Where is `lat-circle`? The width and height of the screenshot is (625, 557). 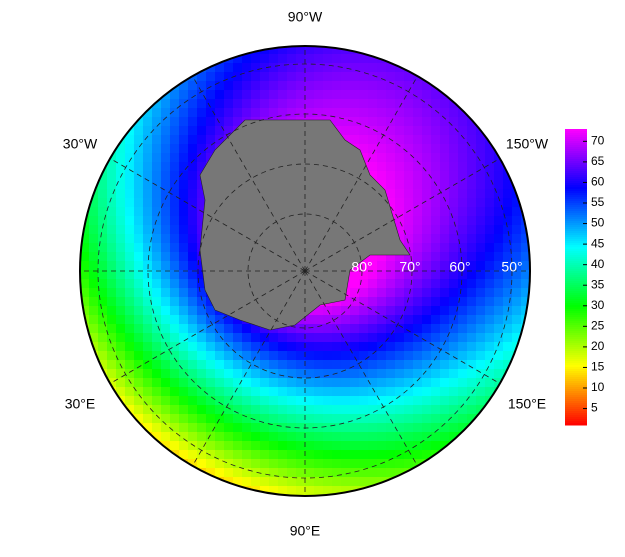 lat-circle is located at coordinates (305, 271).